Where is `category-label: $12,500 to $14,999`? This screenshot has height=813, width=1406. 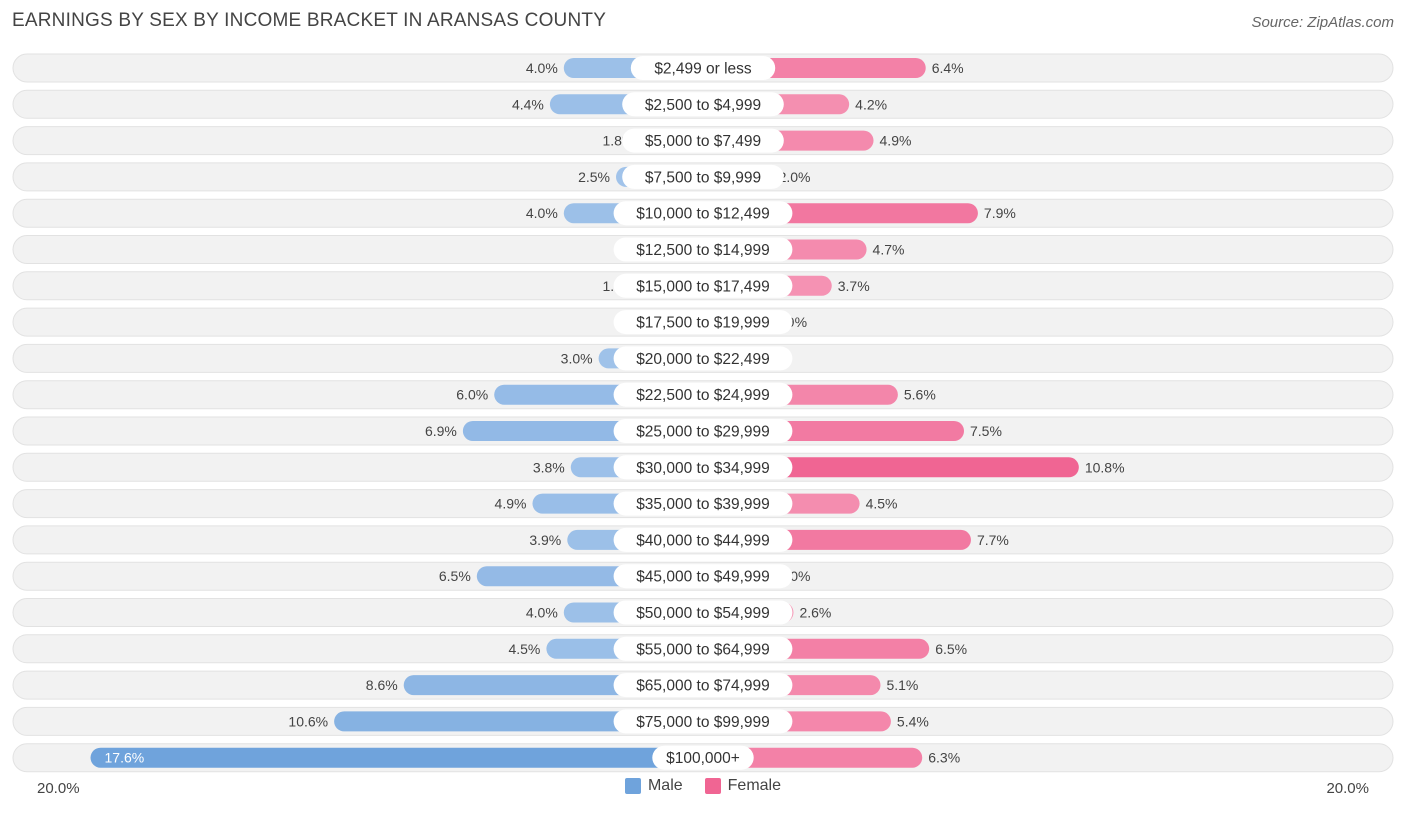 category-label: $12,500 to $14,999 is located at coordinates (703, 250).